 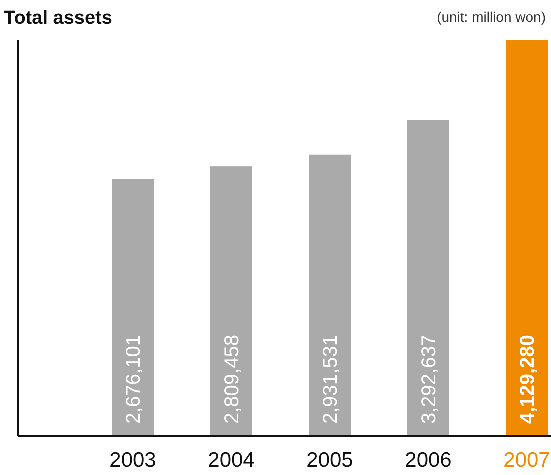 I want to click on data-label: 3,292,637, so click(x=429, y=379).